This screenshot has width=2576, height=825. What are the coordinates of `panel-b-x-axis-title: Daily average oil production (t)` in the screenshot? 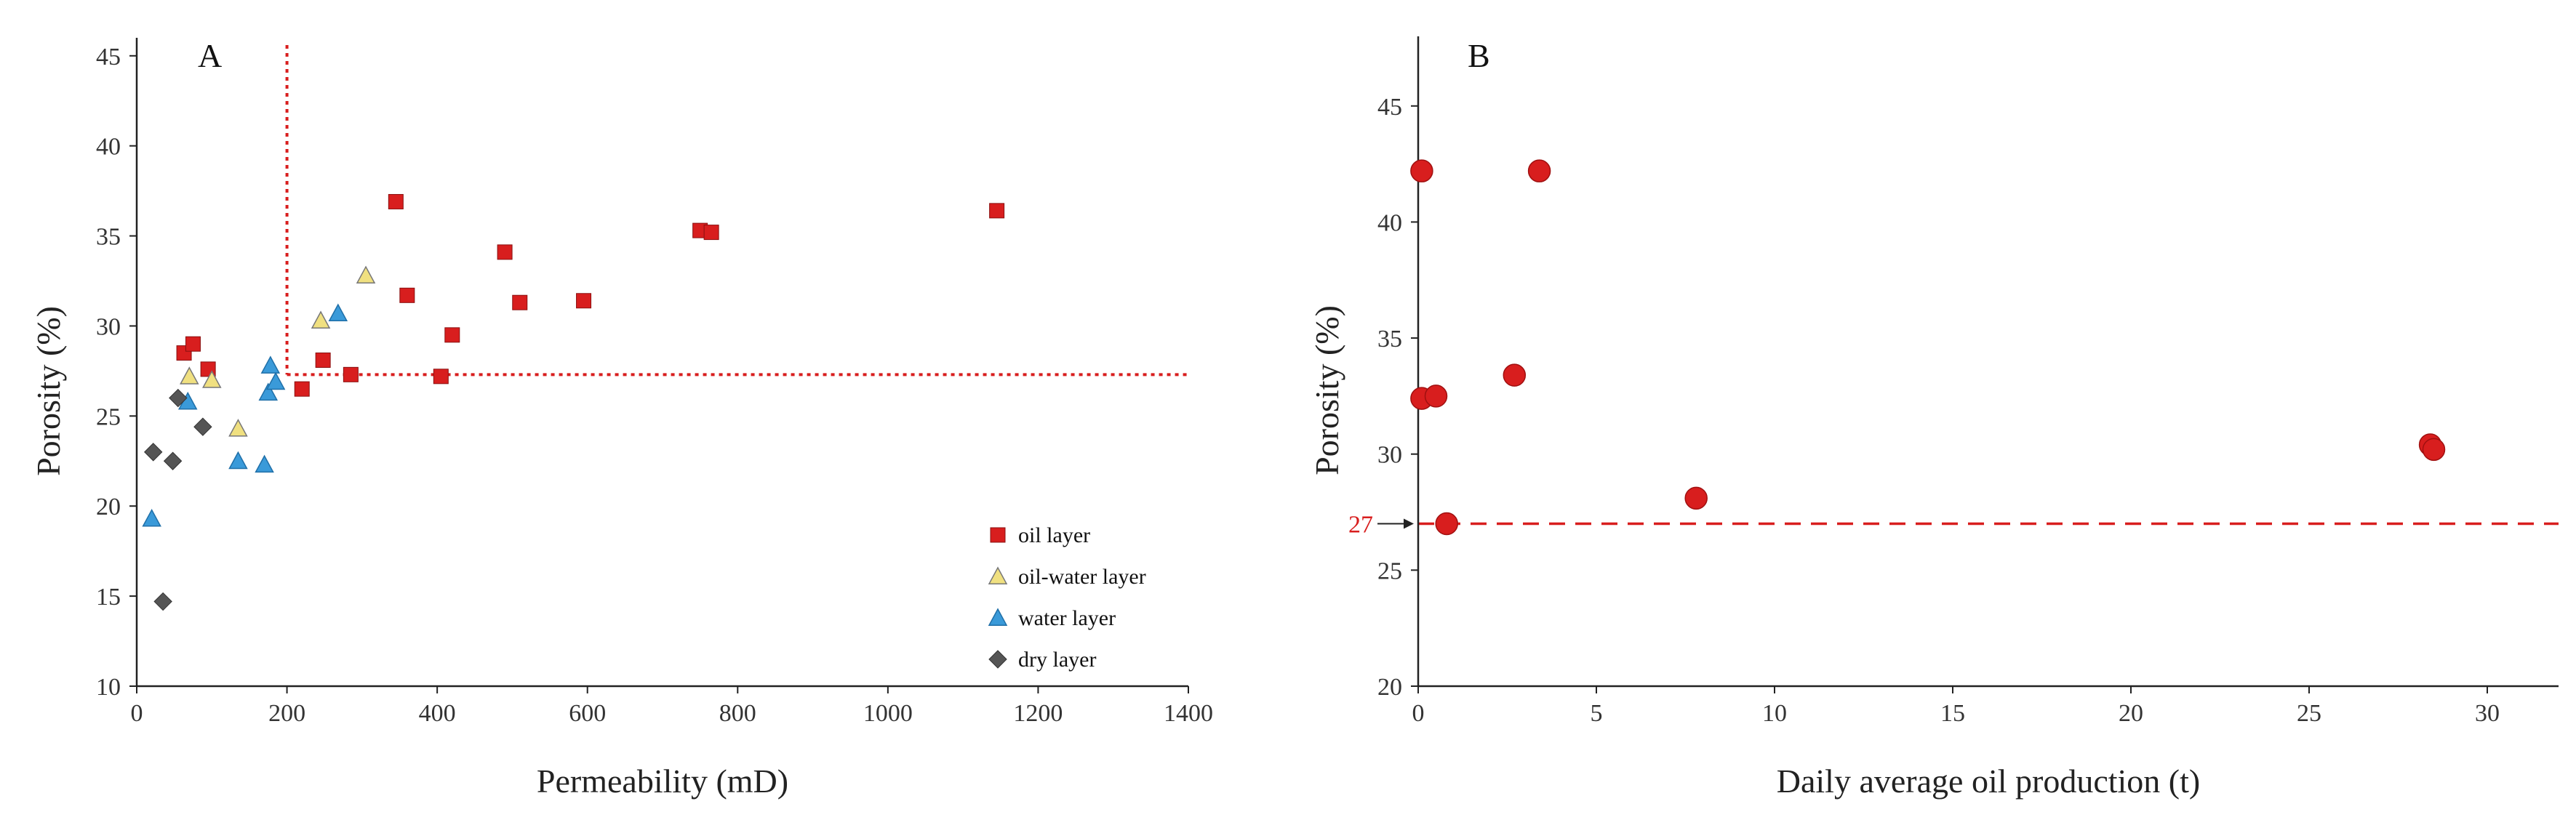 It's located at (1988, 781).